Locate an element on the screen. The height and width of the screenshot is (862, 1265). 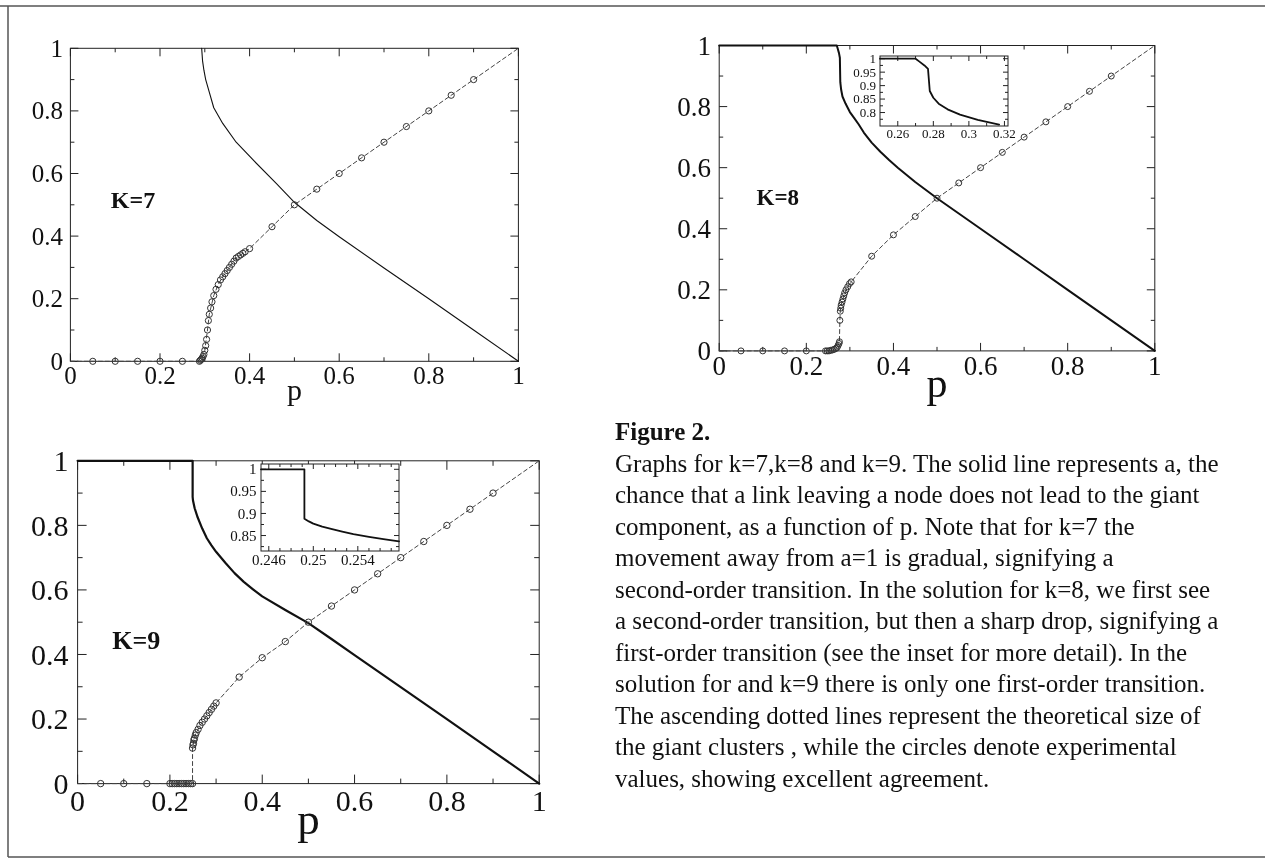
annotation: K=7 is located at coordinates (133, 199).